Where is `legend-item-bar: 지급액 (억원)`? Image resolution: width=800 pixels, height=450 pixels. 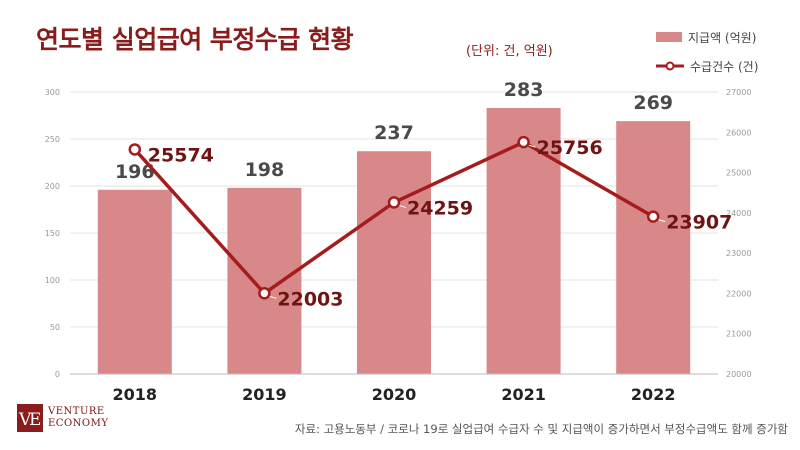 legend-item-bar: 지급액 (억원) is located at coordinates (707, 37).